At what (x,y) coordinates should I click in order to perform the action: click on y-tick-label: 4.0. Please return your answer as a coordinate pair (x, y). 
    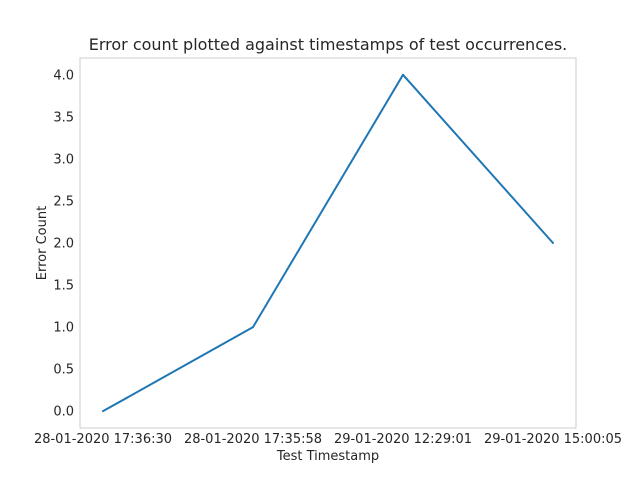
    Looking at the image, I should click on (63, 75).